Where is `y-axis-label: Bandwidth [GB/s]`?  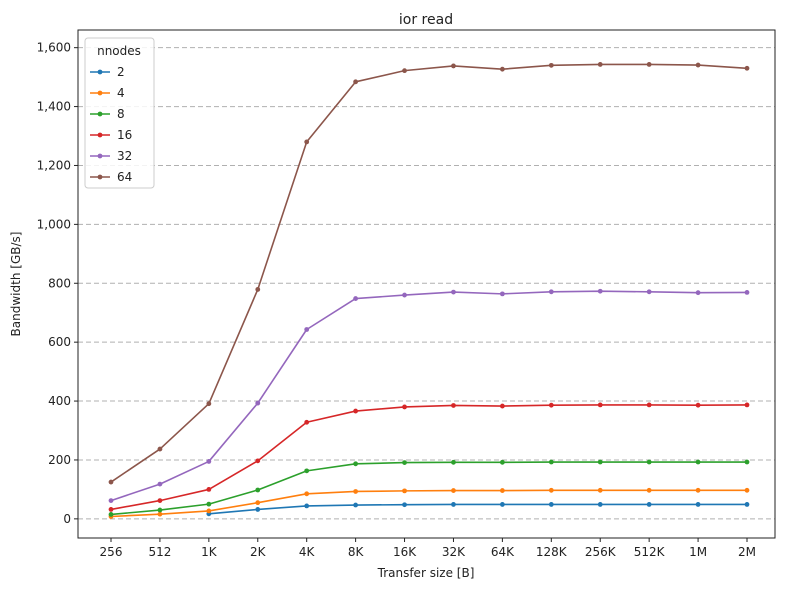
y-axis-label: Bandwidth [GB/s] is located at coordinates (16, 284).